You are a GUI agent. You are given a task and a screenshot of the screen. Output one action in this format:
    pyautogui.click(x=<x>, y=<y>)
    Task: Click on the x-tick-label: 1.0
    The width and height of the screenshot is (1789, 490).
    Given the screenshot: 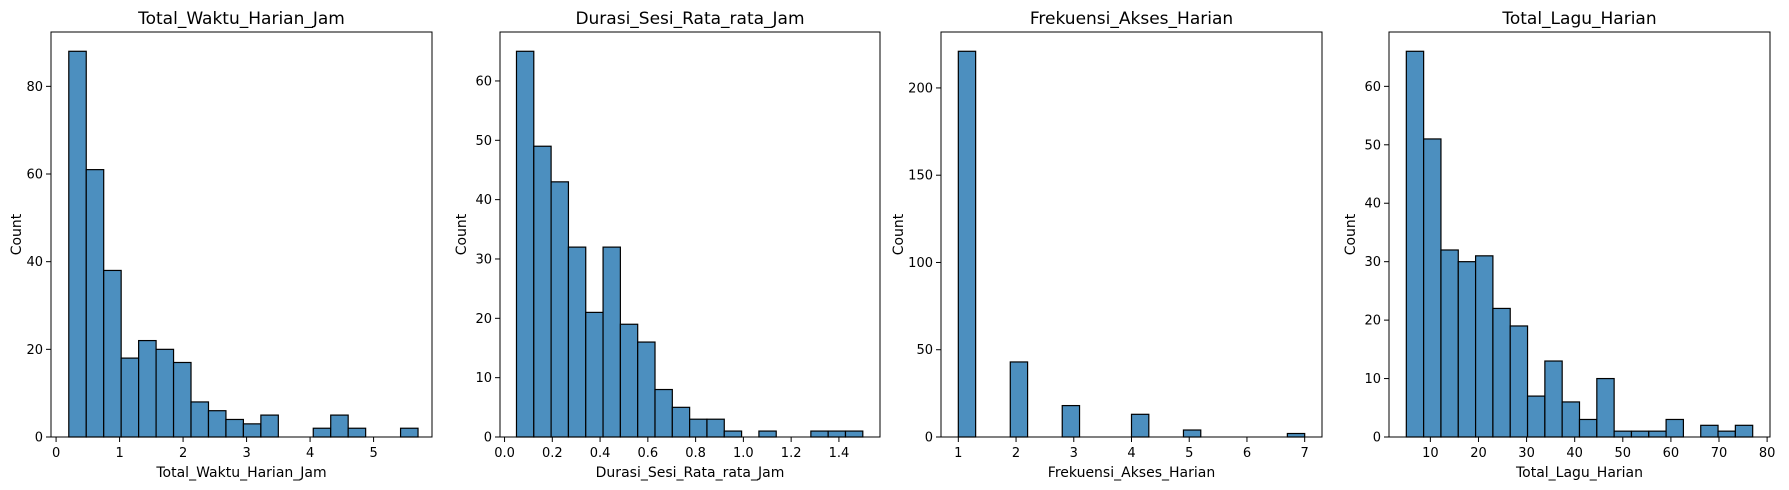 What is the action you would take?
    pyautogui.click(x=743, y=453)
    